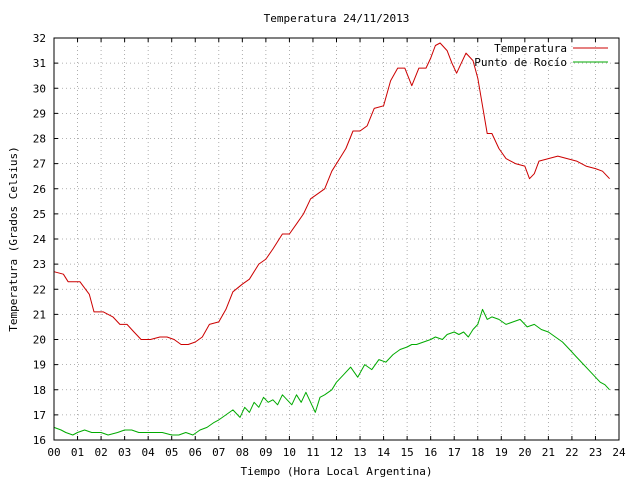  Describe the element at coordinates (39, 340) in the screenshot. I see `y-tick-label: 20` at that location.